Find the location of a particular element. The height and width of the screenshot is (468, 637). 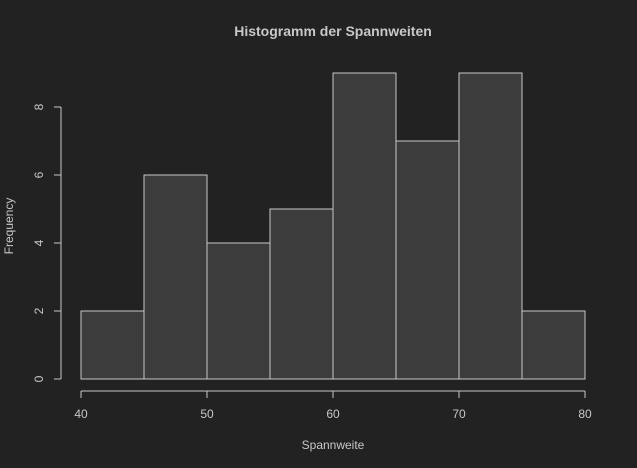

x-tick-label: 60 is located at coordinates (333, 414).